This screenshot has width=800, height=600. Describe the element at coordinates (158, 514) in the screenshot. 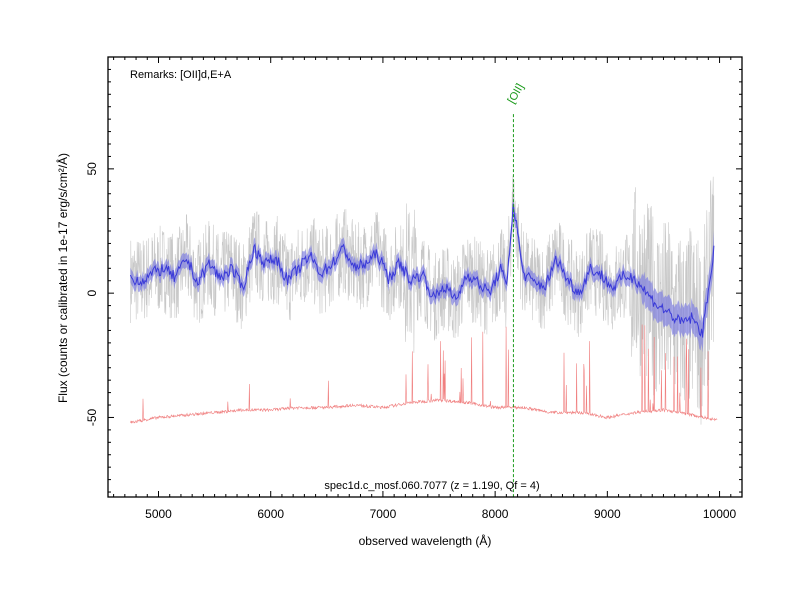

I see `x-tick-label: 5000` at that location.